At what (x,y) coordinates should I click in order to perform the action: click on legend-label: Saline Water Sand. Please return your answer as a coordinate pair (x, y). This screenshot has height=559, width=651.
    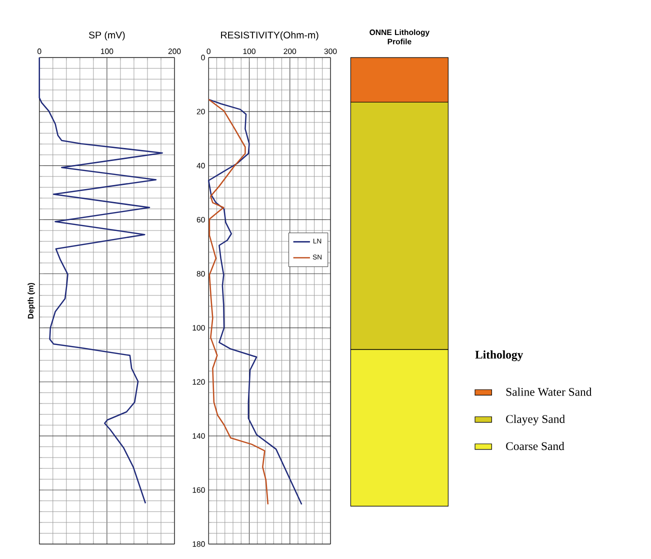
    Looking at the image, I should click on (549, 392).